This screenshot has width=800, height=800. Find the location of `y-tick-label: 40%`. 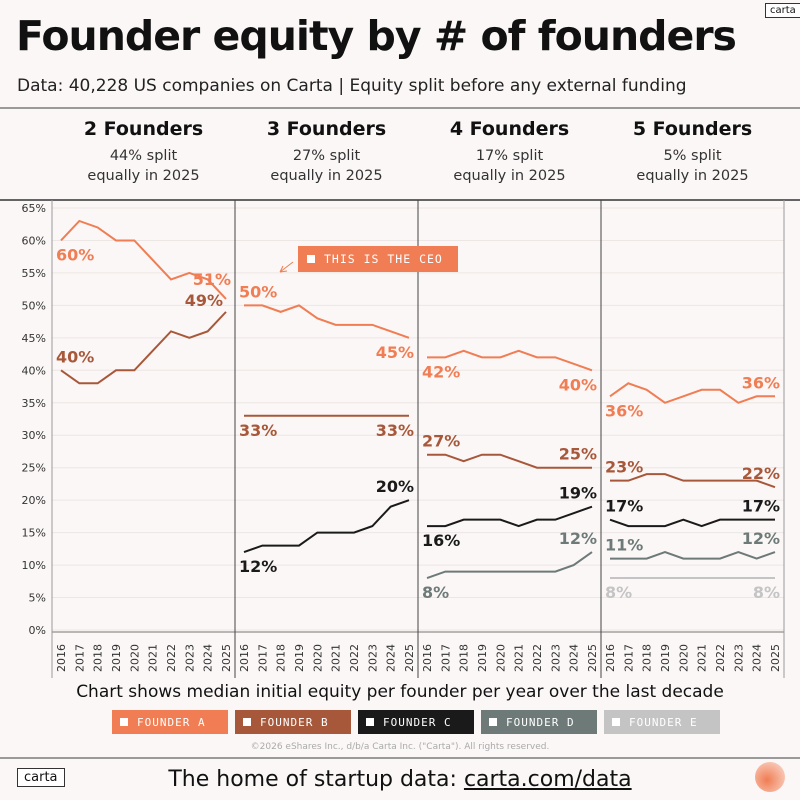

y-tick-label: 40% is located at coordinates (34, 370).